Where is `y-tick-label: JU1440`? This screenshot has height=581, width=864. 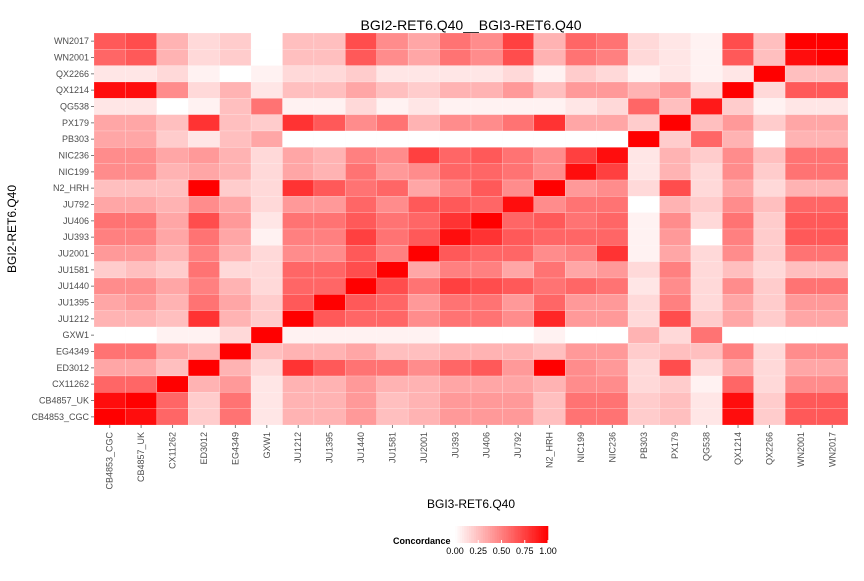 y-tick-label: JU1440 is located at coordinates (73, 286).